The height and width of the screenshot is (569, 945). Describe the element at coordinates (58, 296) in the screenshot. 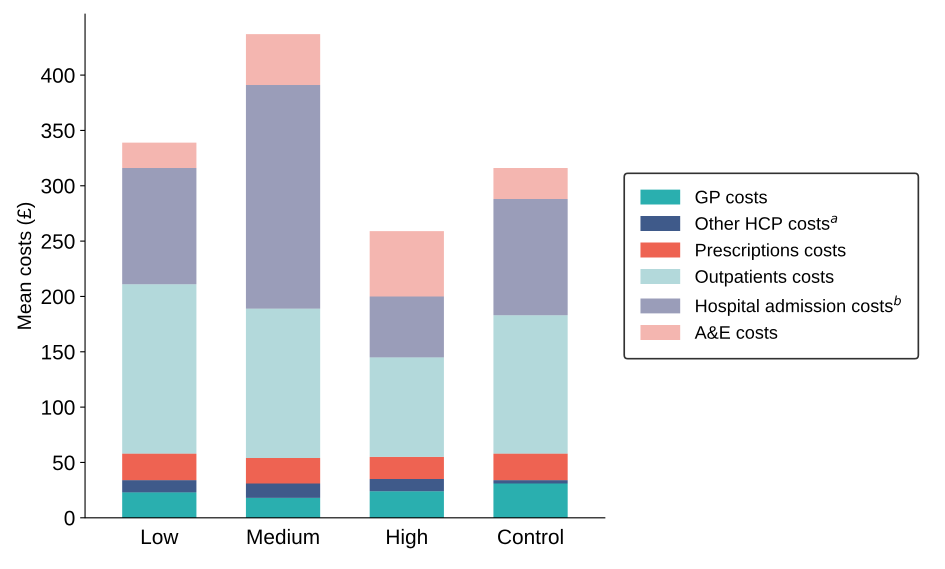

I see `y-tick-label: 200` at that location.